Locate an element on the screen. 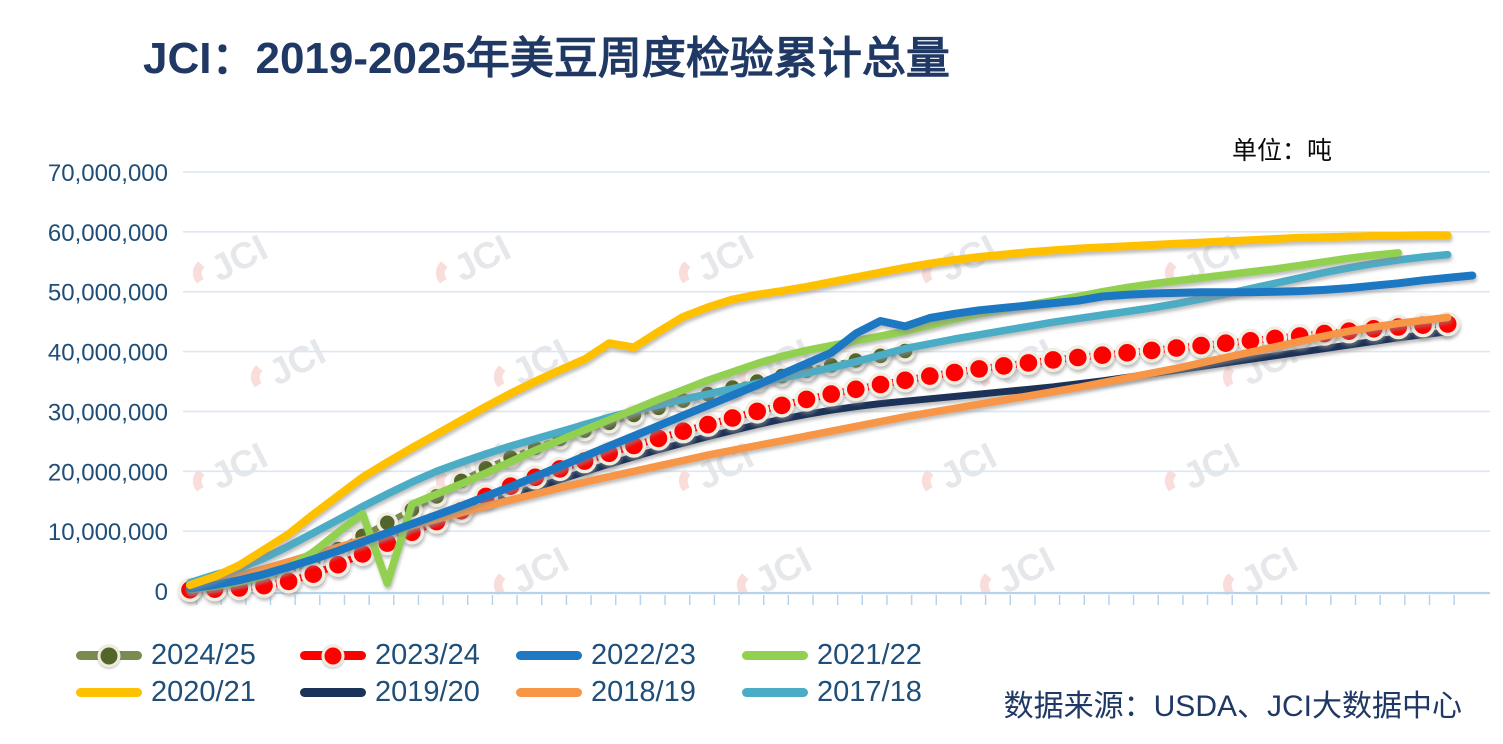 The image size is (1503, 744). legend-item-2017-18: 2017/18 is located at coordinates (857, 692).